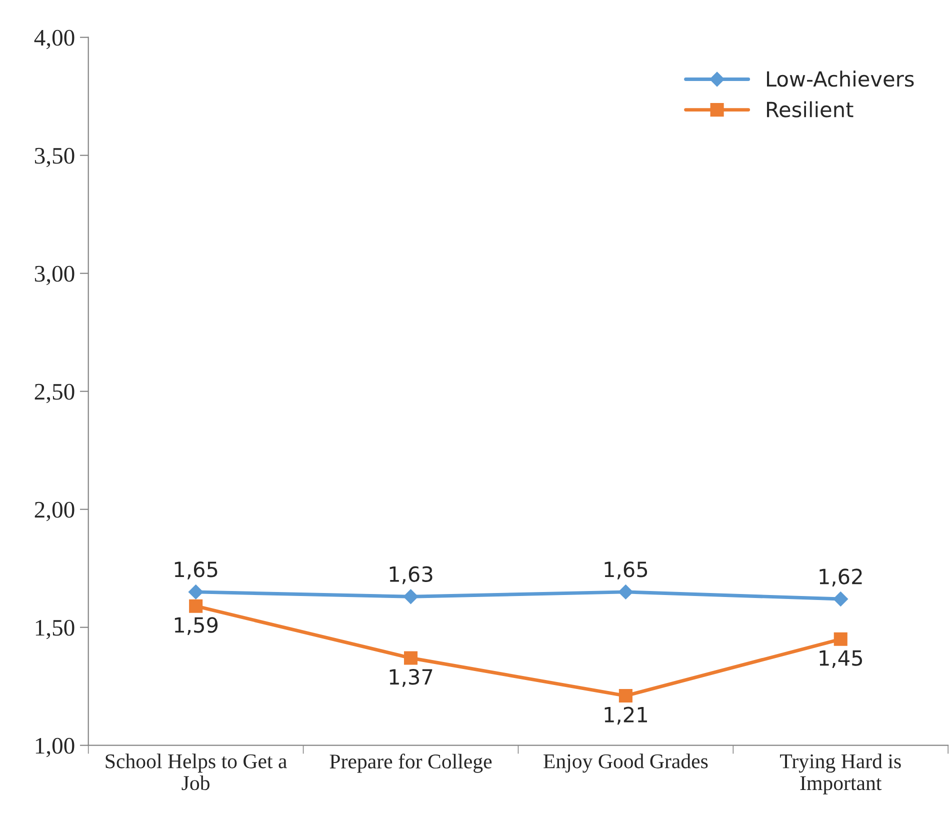  Describe the element at coordinates (54, 158) in the screenshot. I see `y-tick-label: 3,50` at that location.